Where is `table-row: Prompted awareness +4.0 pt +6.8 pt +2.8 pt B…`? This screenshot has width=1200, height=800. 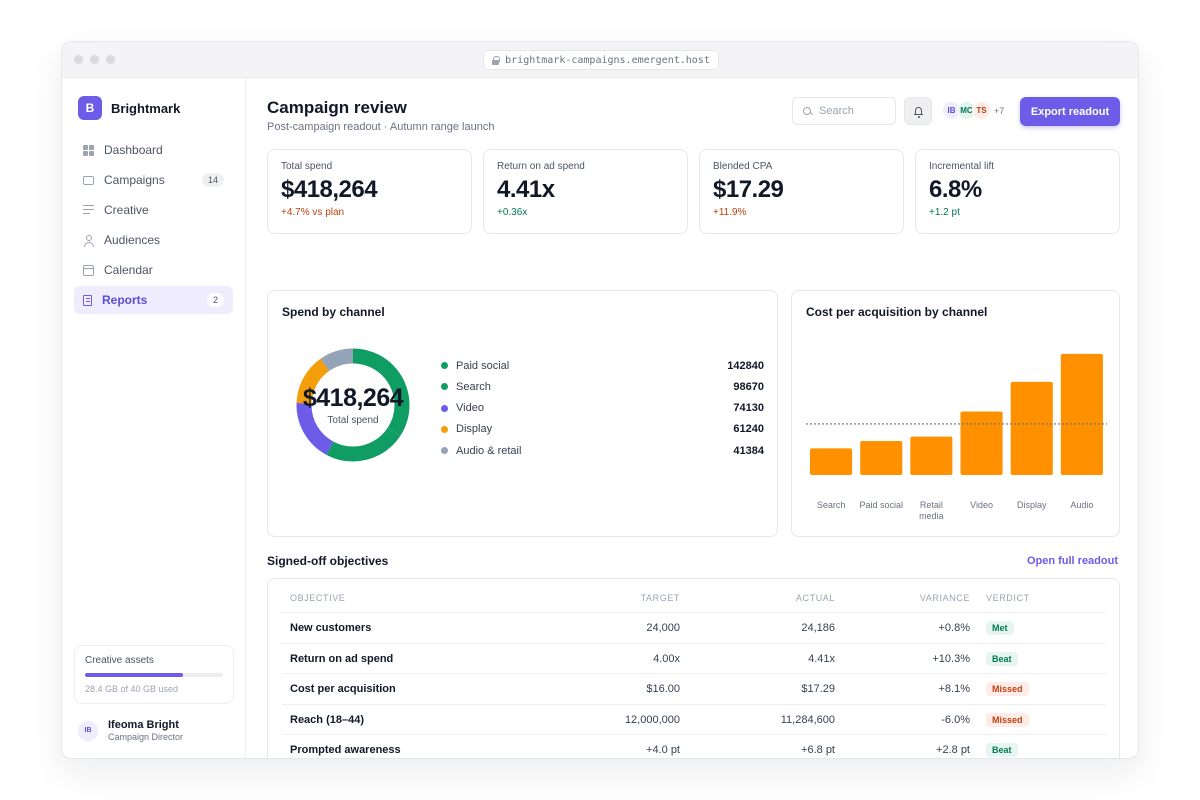 table-row: Prompted awareness +4.0 pt +6.8 pt +2.8 pt B… is located at coordinates (694, 746).